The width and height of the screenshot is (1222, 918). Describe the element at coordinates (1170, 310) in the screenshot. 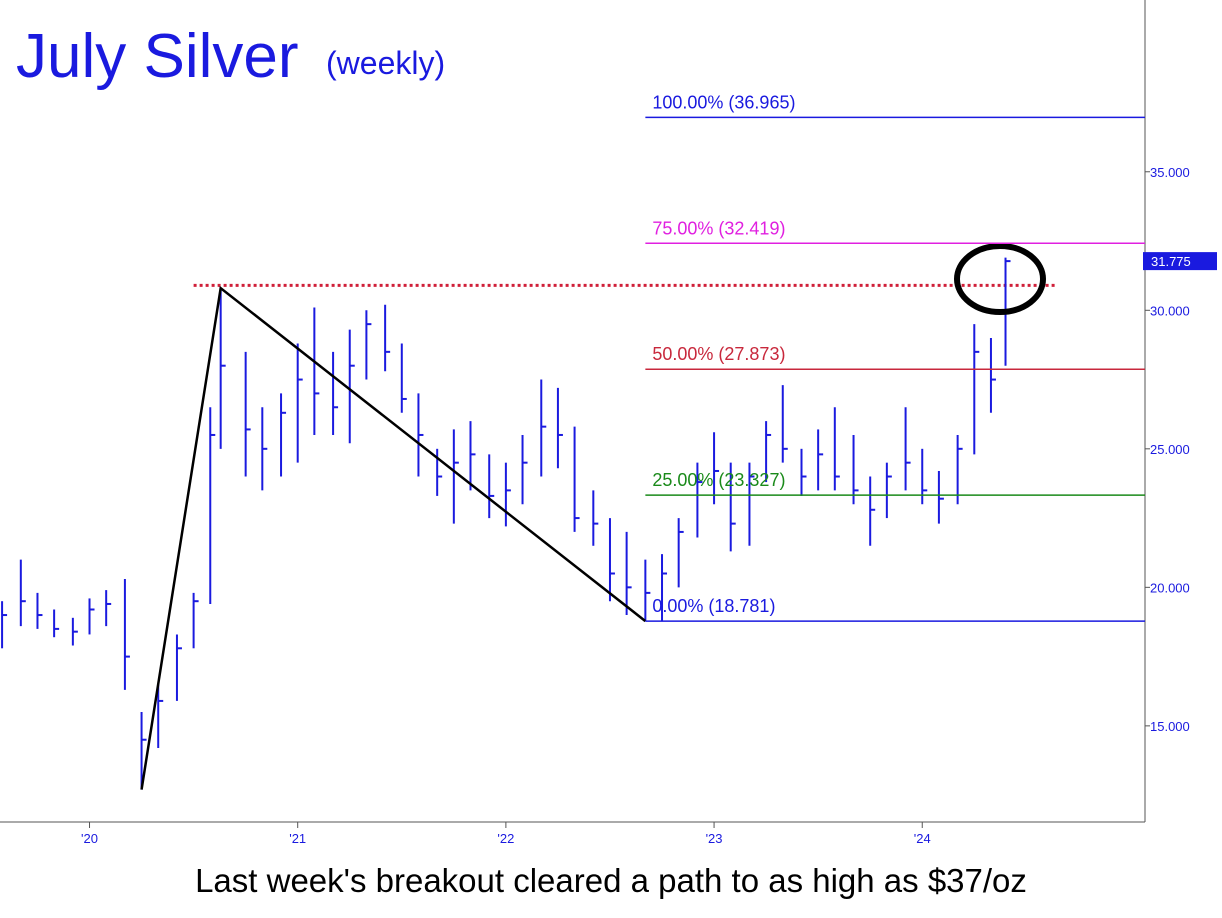

I see `y-tick-label: 30.000` at that location.